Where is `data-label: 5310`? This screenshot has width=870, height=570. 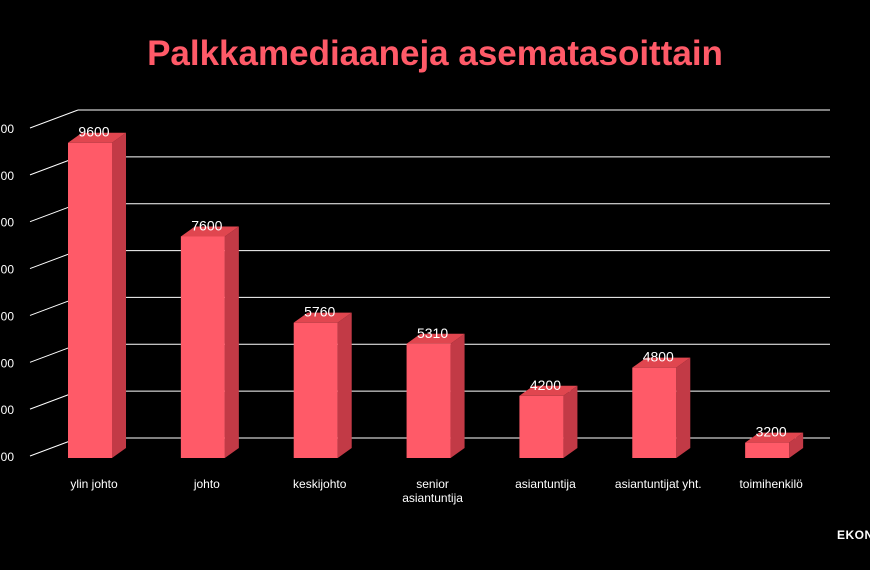
data-label: 5310 is located at coordinates (432, 333).